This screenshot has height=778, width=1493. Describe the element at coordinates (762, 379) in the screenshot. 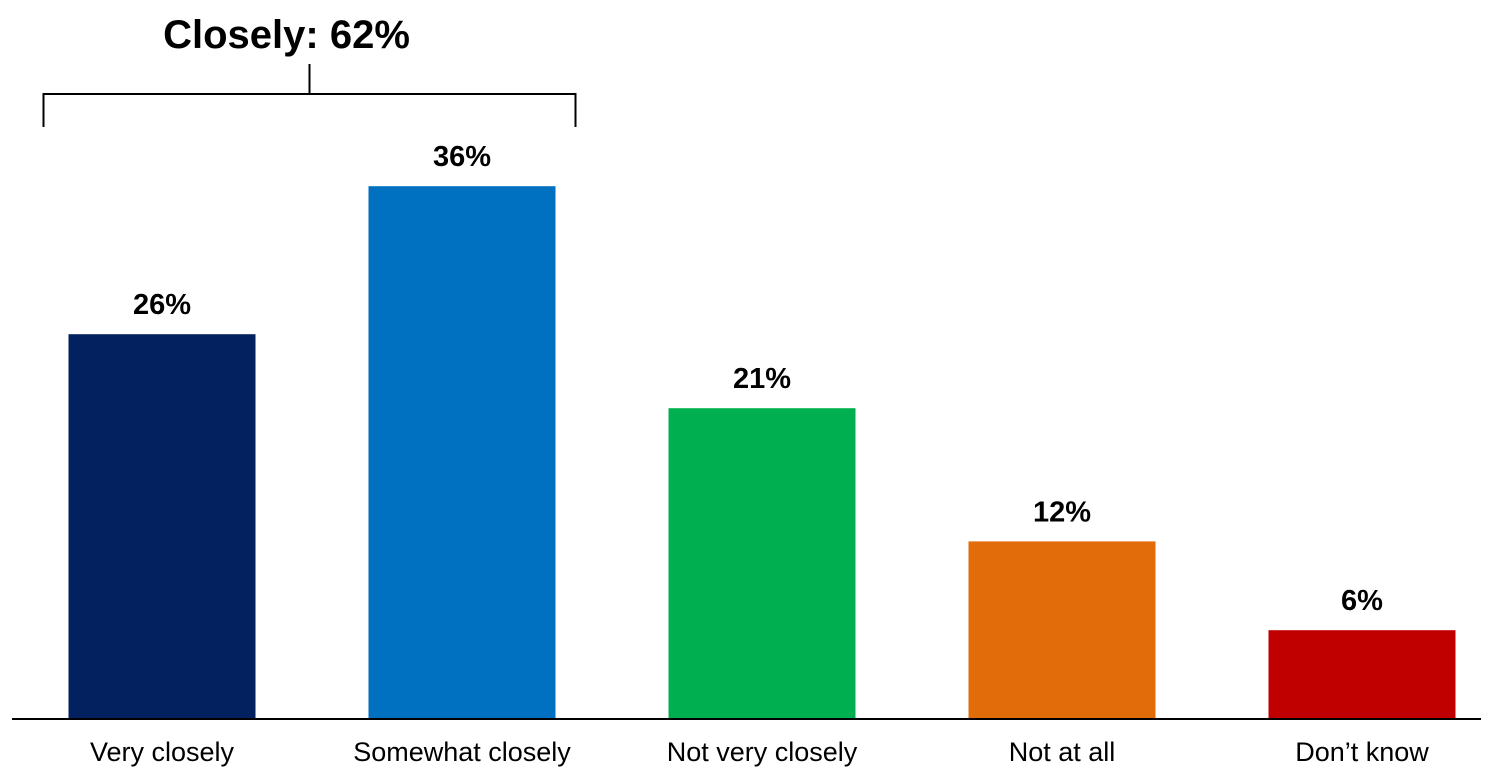

I see `value-label-2: 21%` at that location.